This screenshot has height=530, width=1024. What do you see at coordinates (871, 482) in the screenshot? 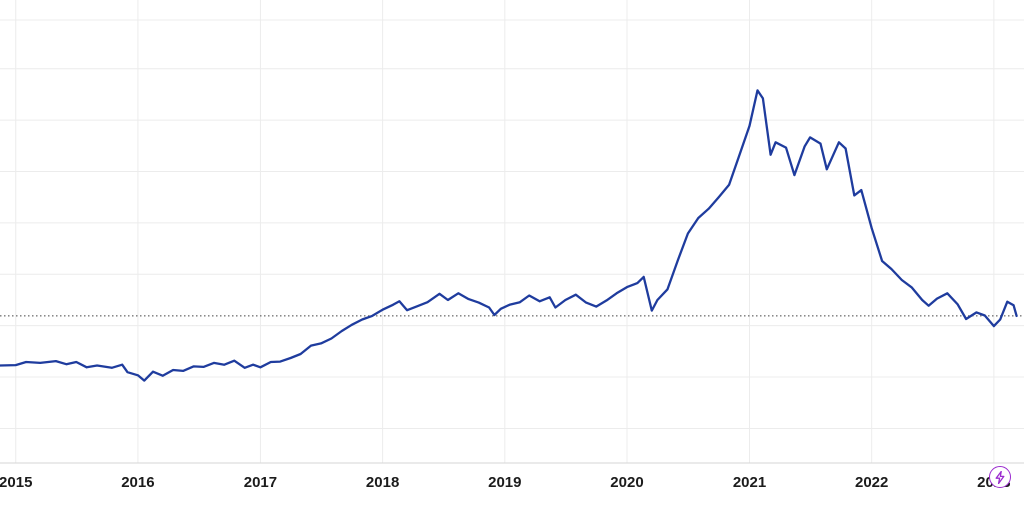
I see `x-tick-label: 2022` at bounding box center [871, 482].